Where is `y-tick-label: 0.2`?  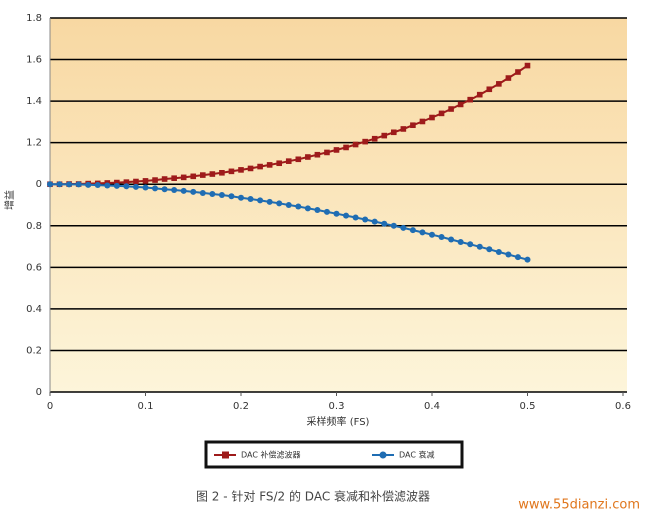 y-tick-label: 0.2 is located at coordinates (34, 350).